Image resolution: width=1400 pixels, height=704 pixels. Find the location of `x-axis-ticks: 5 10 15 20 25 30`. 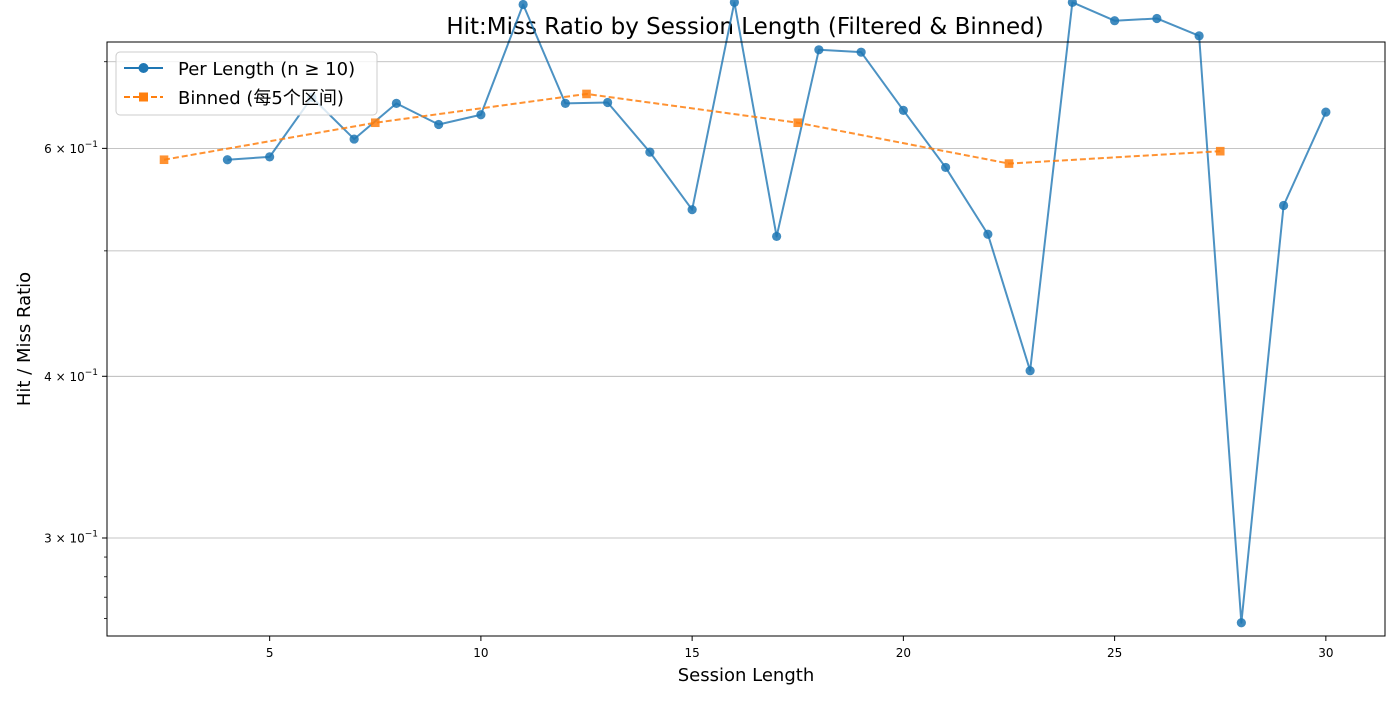

x-axis-ticks: 5 10 15 20 25 30 is located at coordinates (799, 648).